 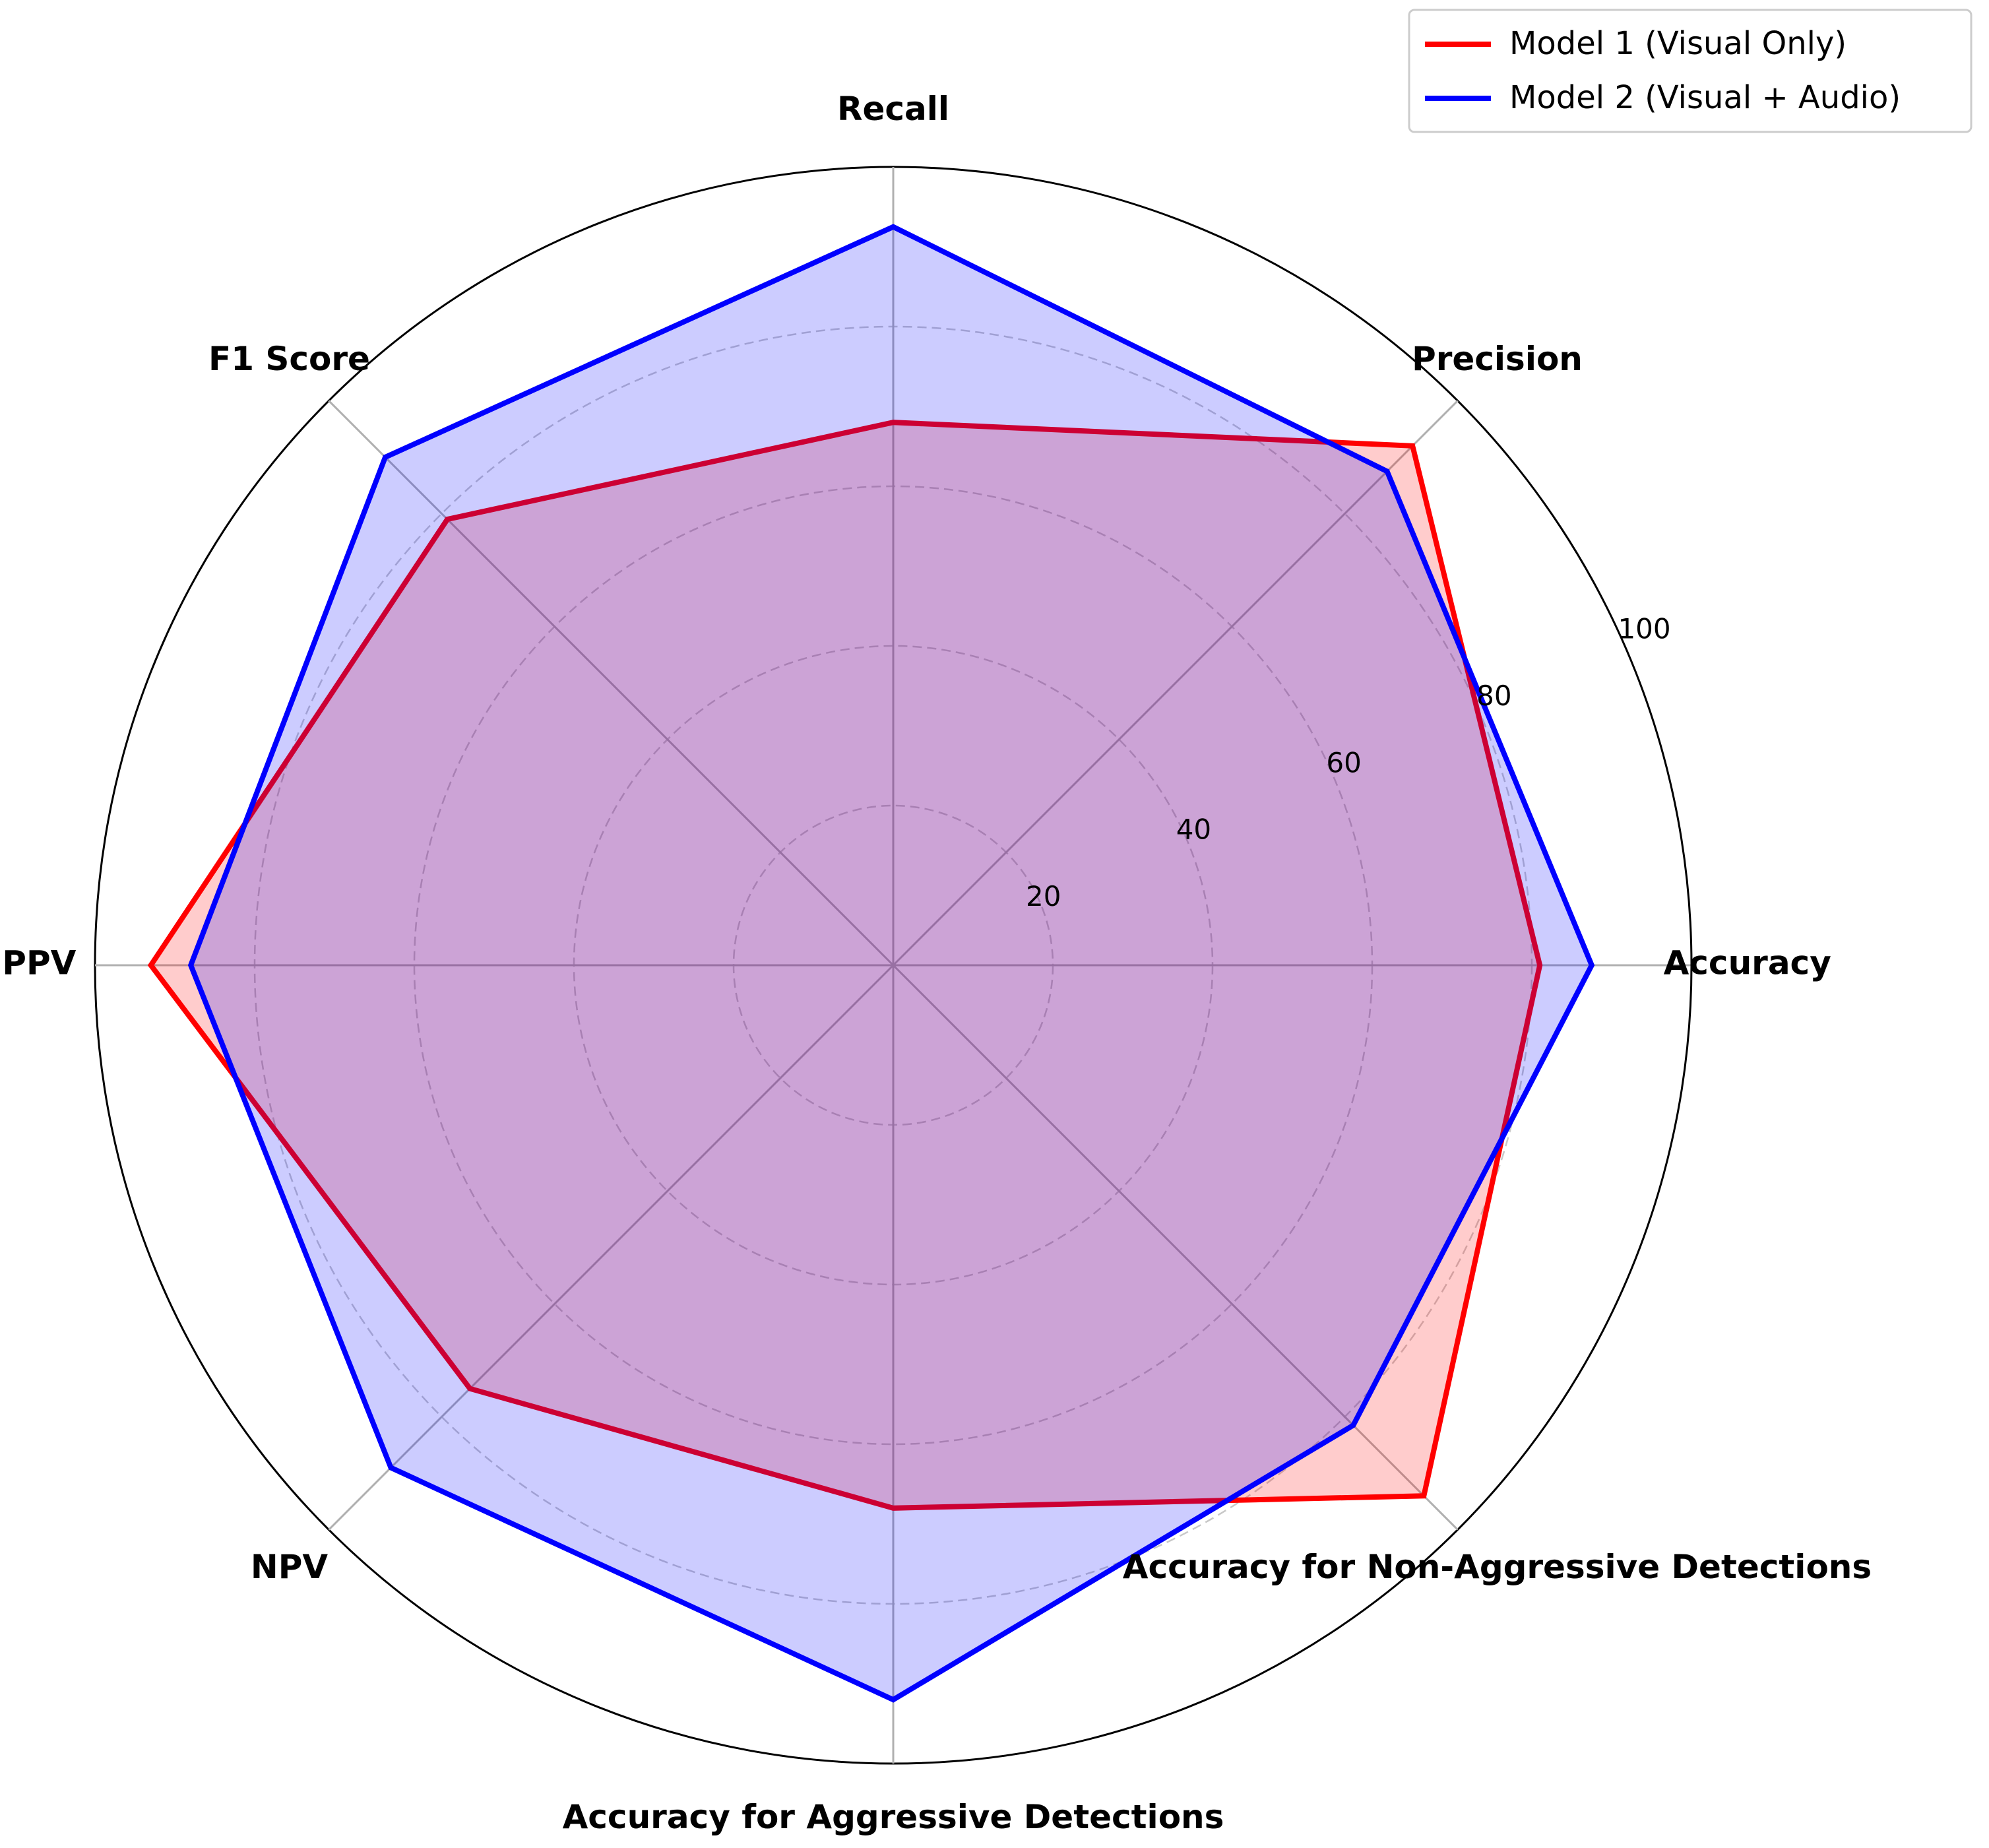 I want to click on category-label: Accuracy for Aggressive Detections, so click(x=893, y=1817).